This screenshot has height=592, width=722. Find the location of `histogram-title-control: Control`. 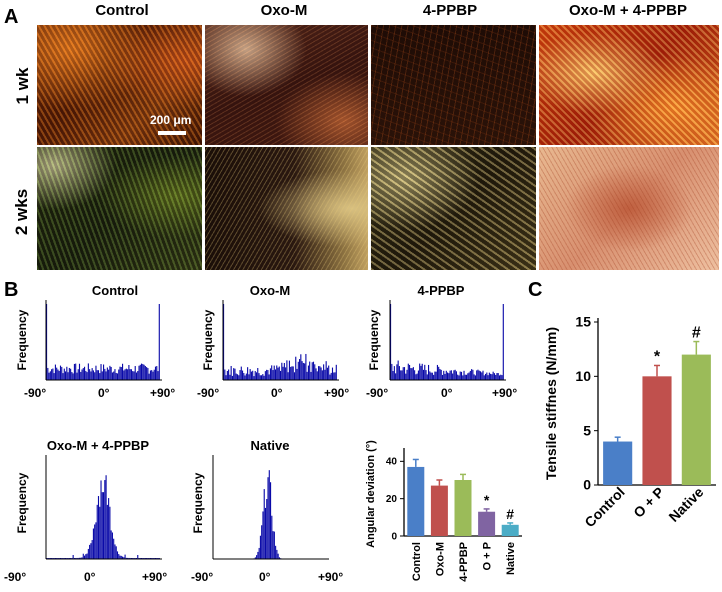

histogram-title-control: Control is located at coordinates (115, 290).